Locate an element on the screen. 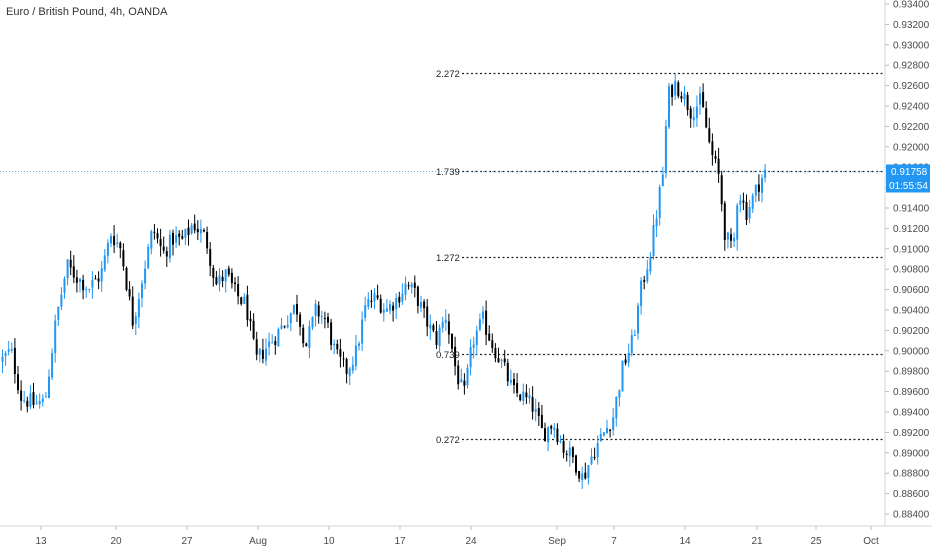 The height and width of the screenshot is (555, 932). price-tick-label: 0.89000 is located at coordinates (911, 453).